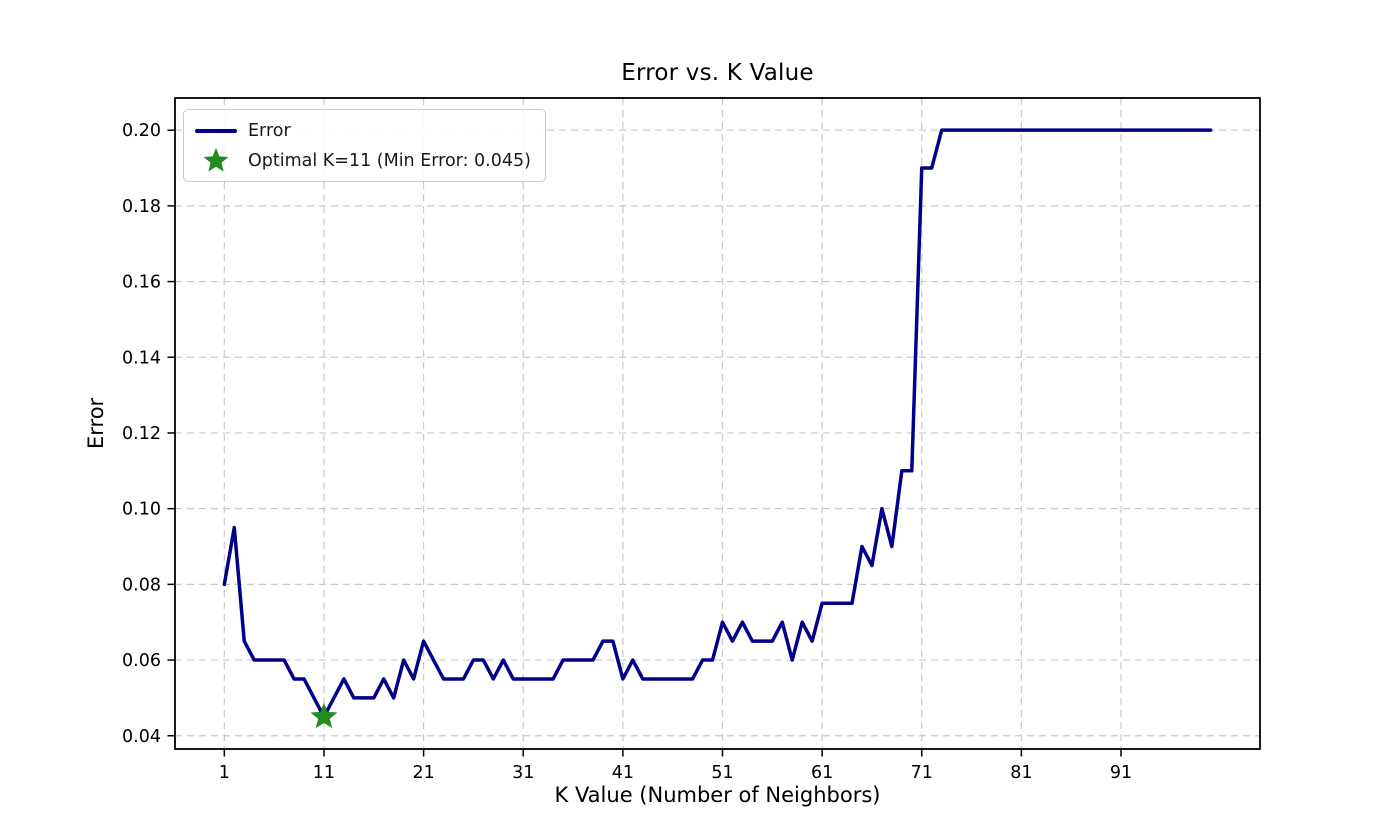 The image size is (1400, 840). What do you see at coordinates (141, 131) in the screenshot?
I see `svg-text: 0.20` at bounding box center [141, 131].